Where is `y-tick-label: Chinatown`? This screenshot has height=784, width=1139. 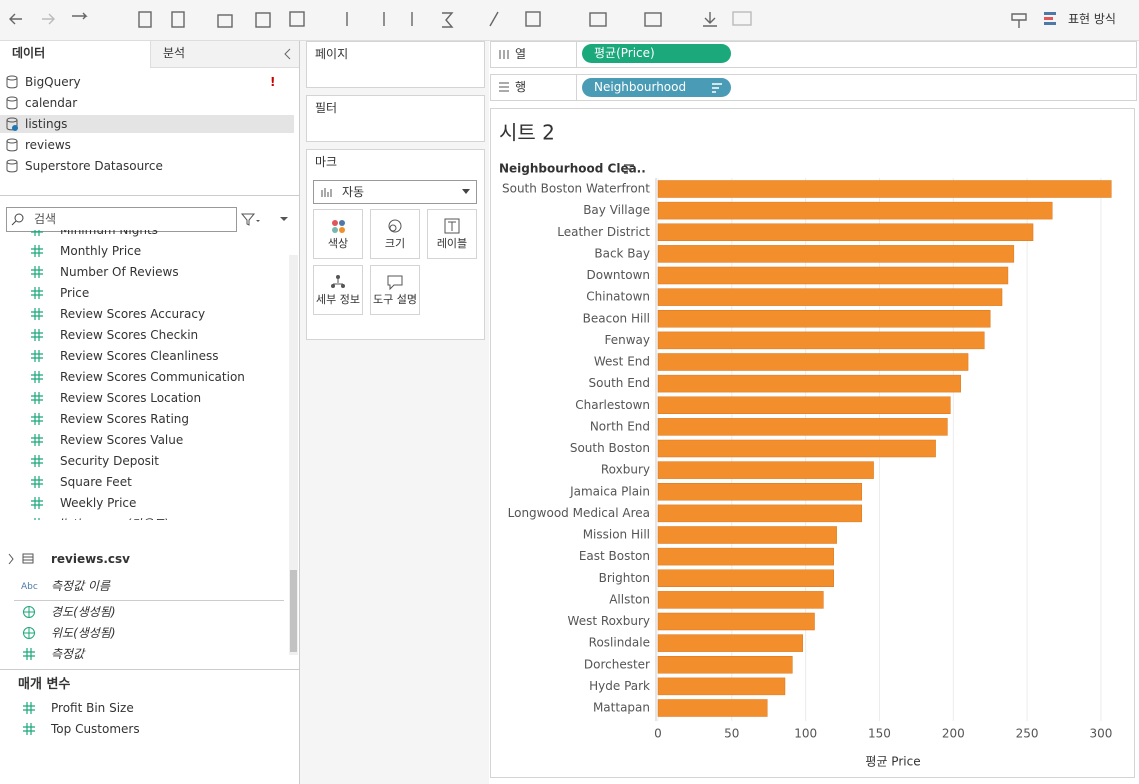 y-tick-label: Chinatown is located at coordinates (618, 297).